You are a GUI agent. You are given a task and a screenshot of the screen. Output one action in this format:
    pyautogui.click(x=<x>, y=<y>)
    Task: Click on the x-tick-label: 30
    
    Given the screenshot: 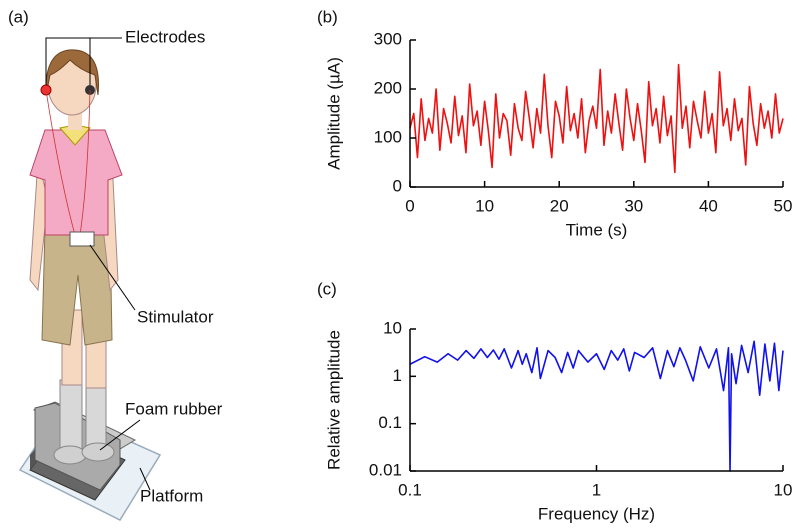 What is the action you would take?
    pyautogui.click(x=633, y=205)
    